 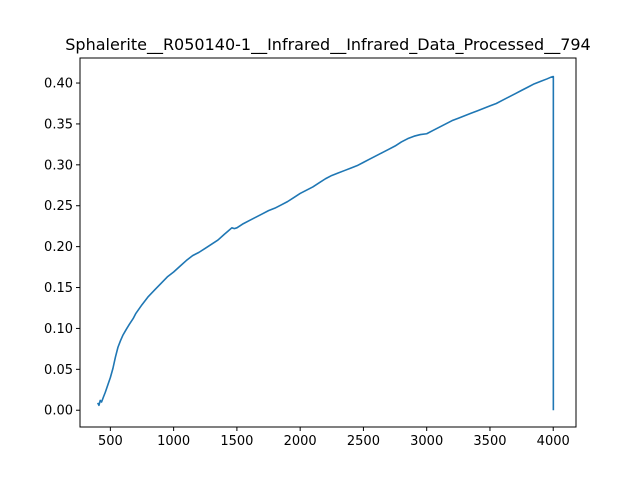 What do you see at coordinates (173, 441) in the screenshot?
I see `x-tick-label: 1000` at bounding box center [173, 441].